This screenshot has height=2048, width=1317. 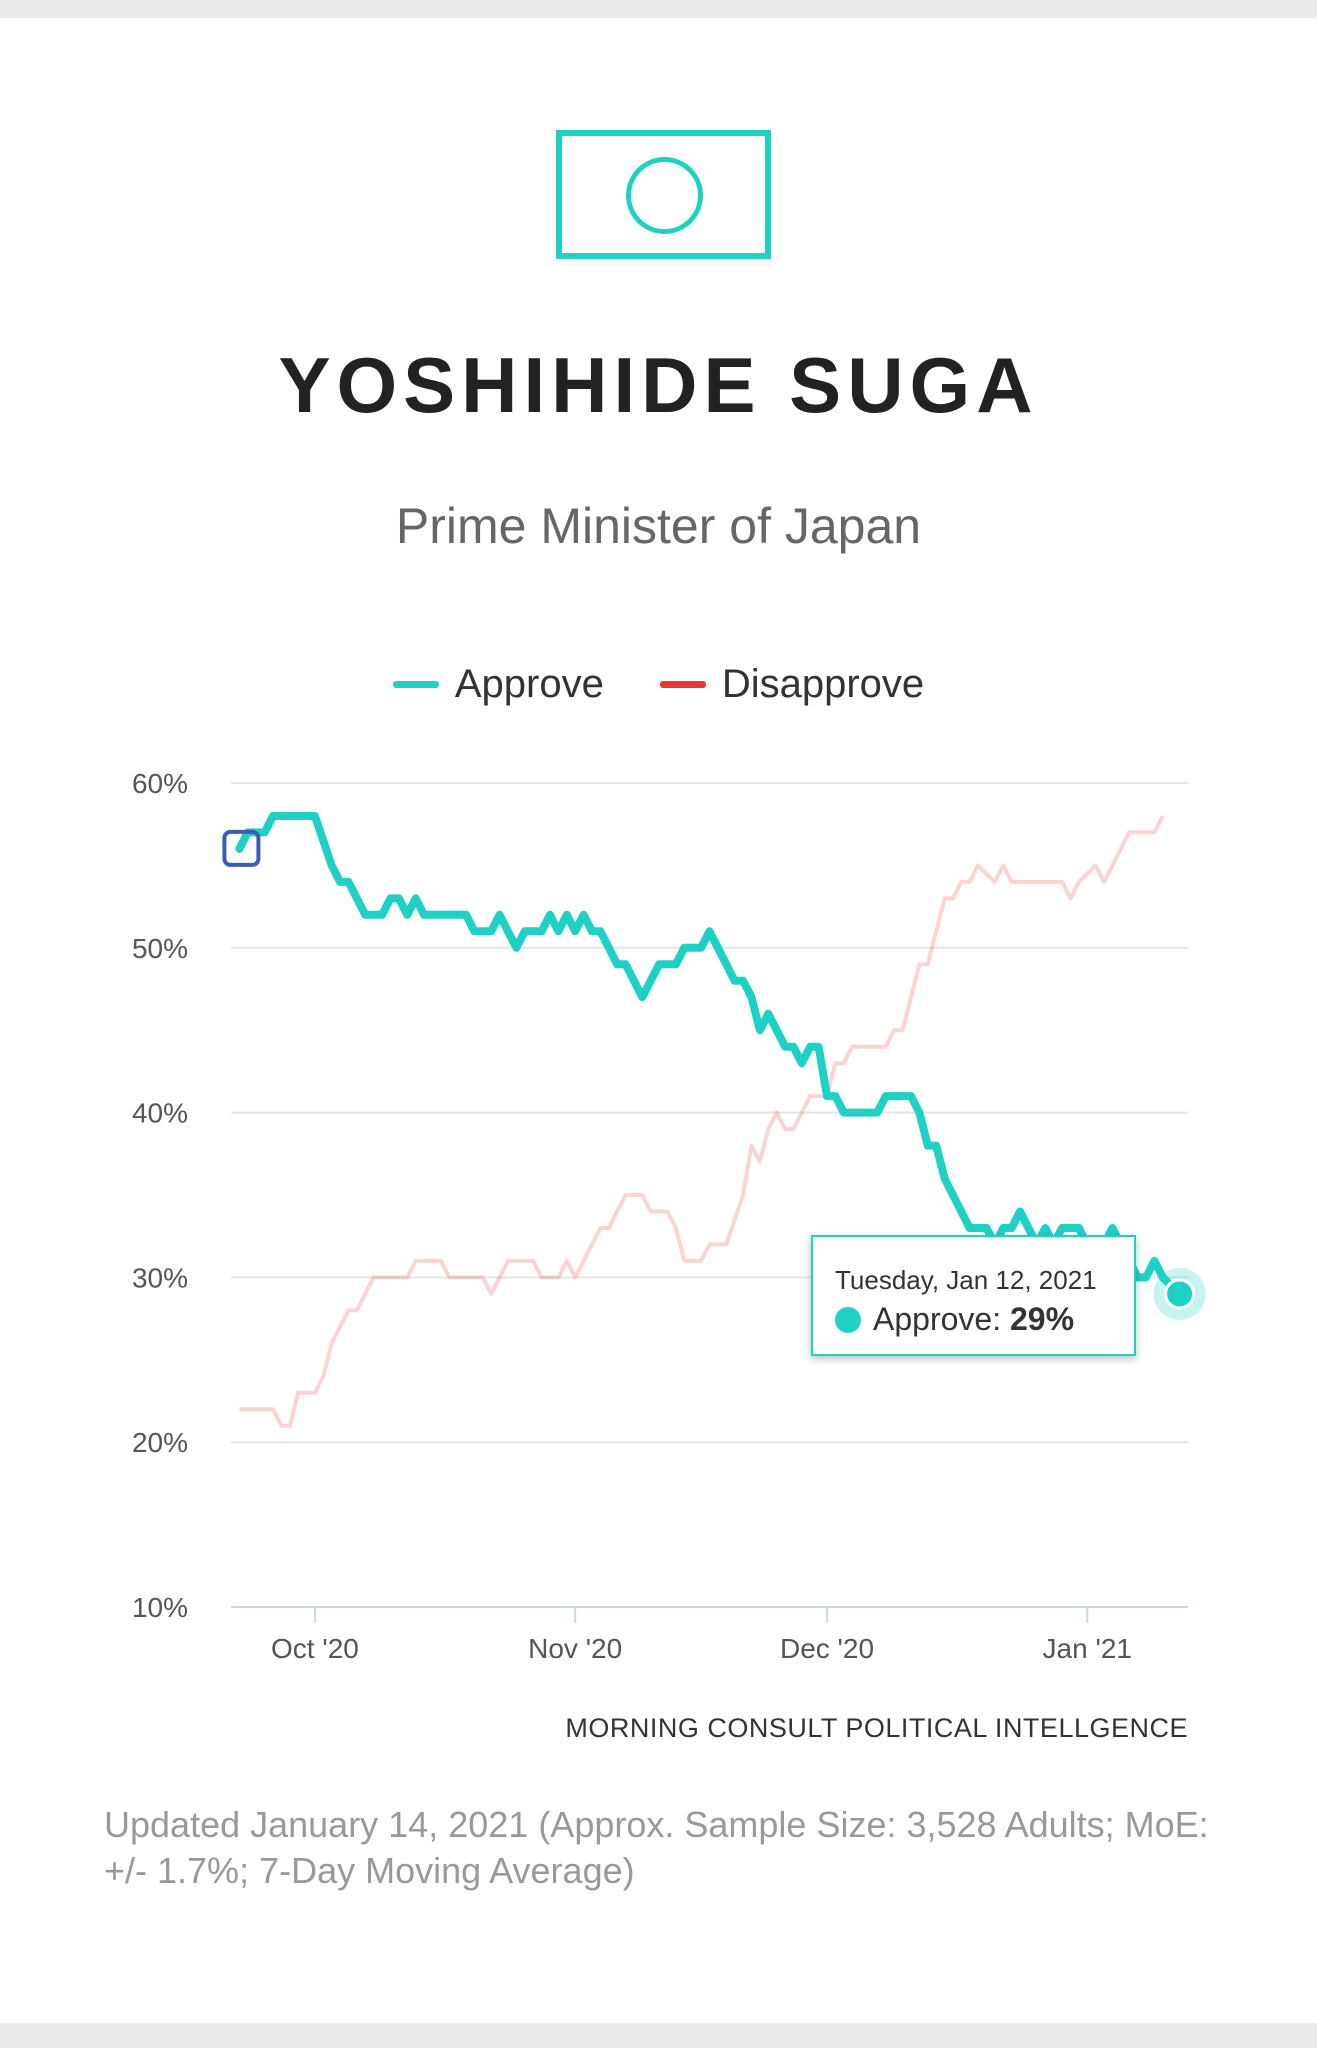 What do you see at coordinates (160, 1113) in the screenshot?
I see `y-tick-label: 40%` at bounding box center [160, 1113].